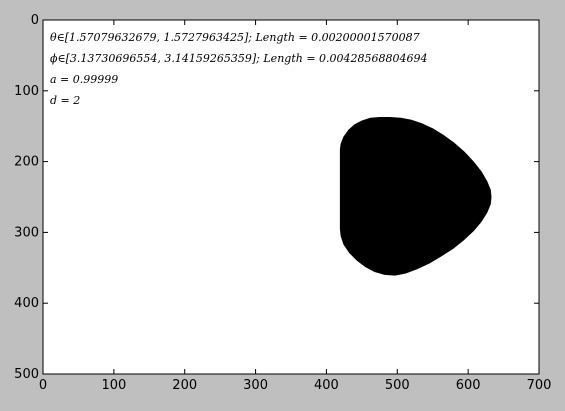 The image size is (565, 411). I want to click on y-tick-label: 0, so click(35, 20).